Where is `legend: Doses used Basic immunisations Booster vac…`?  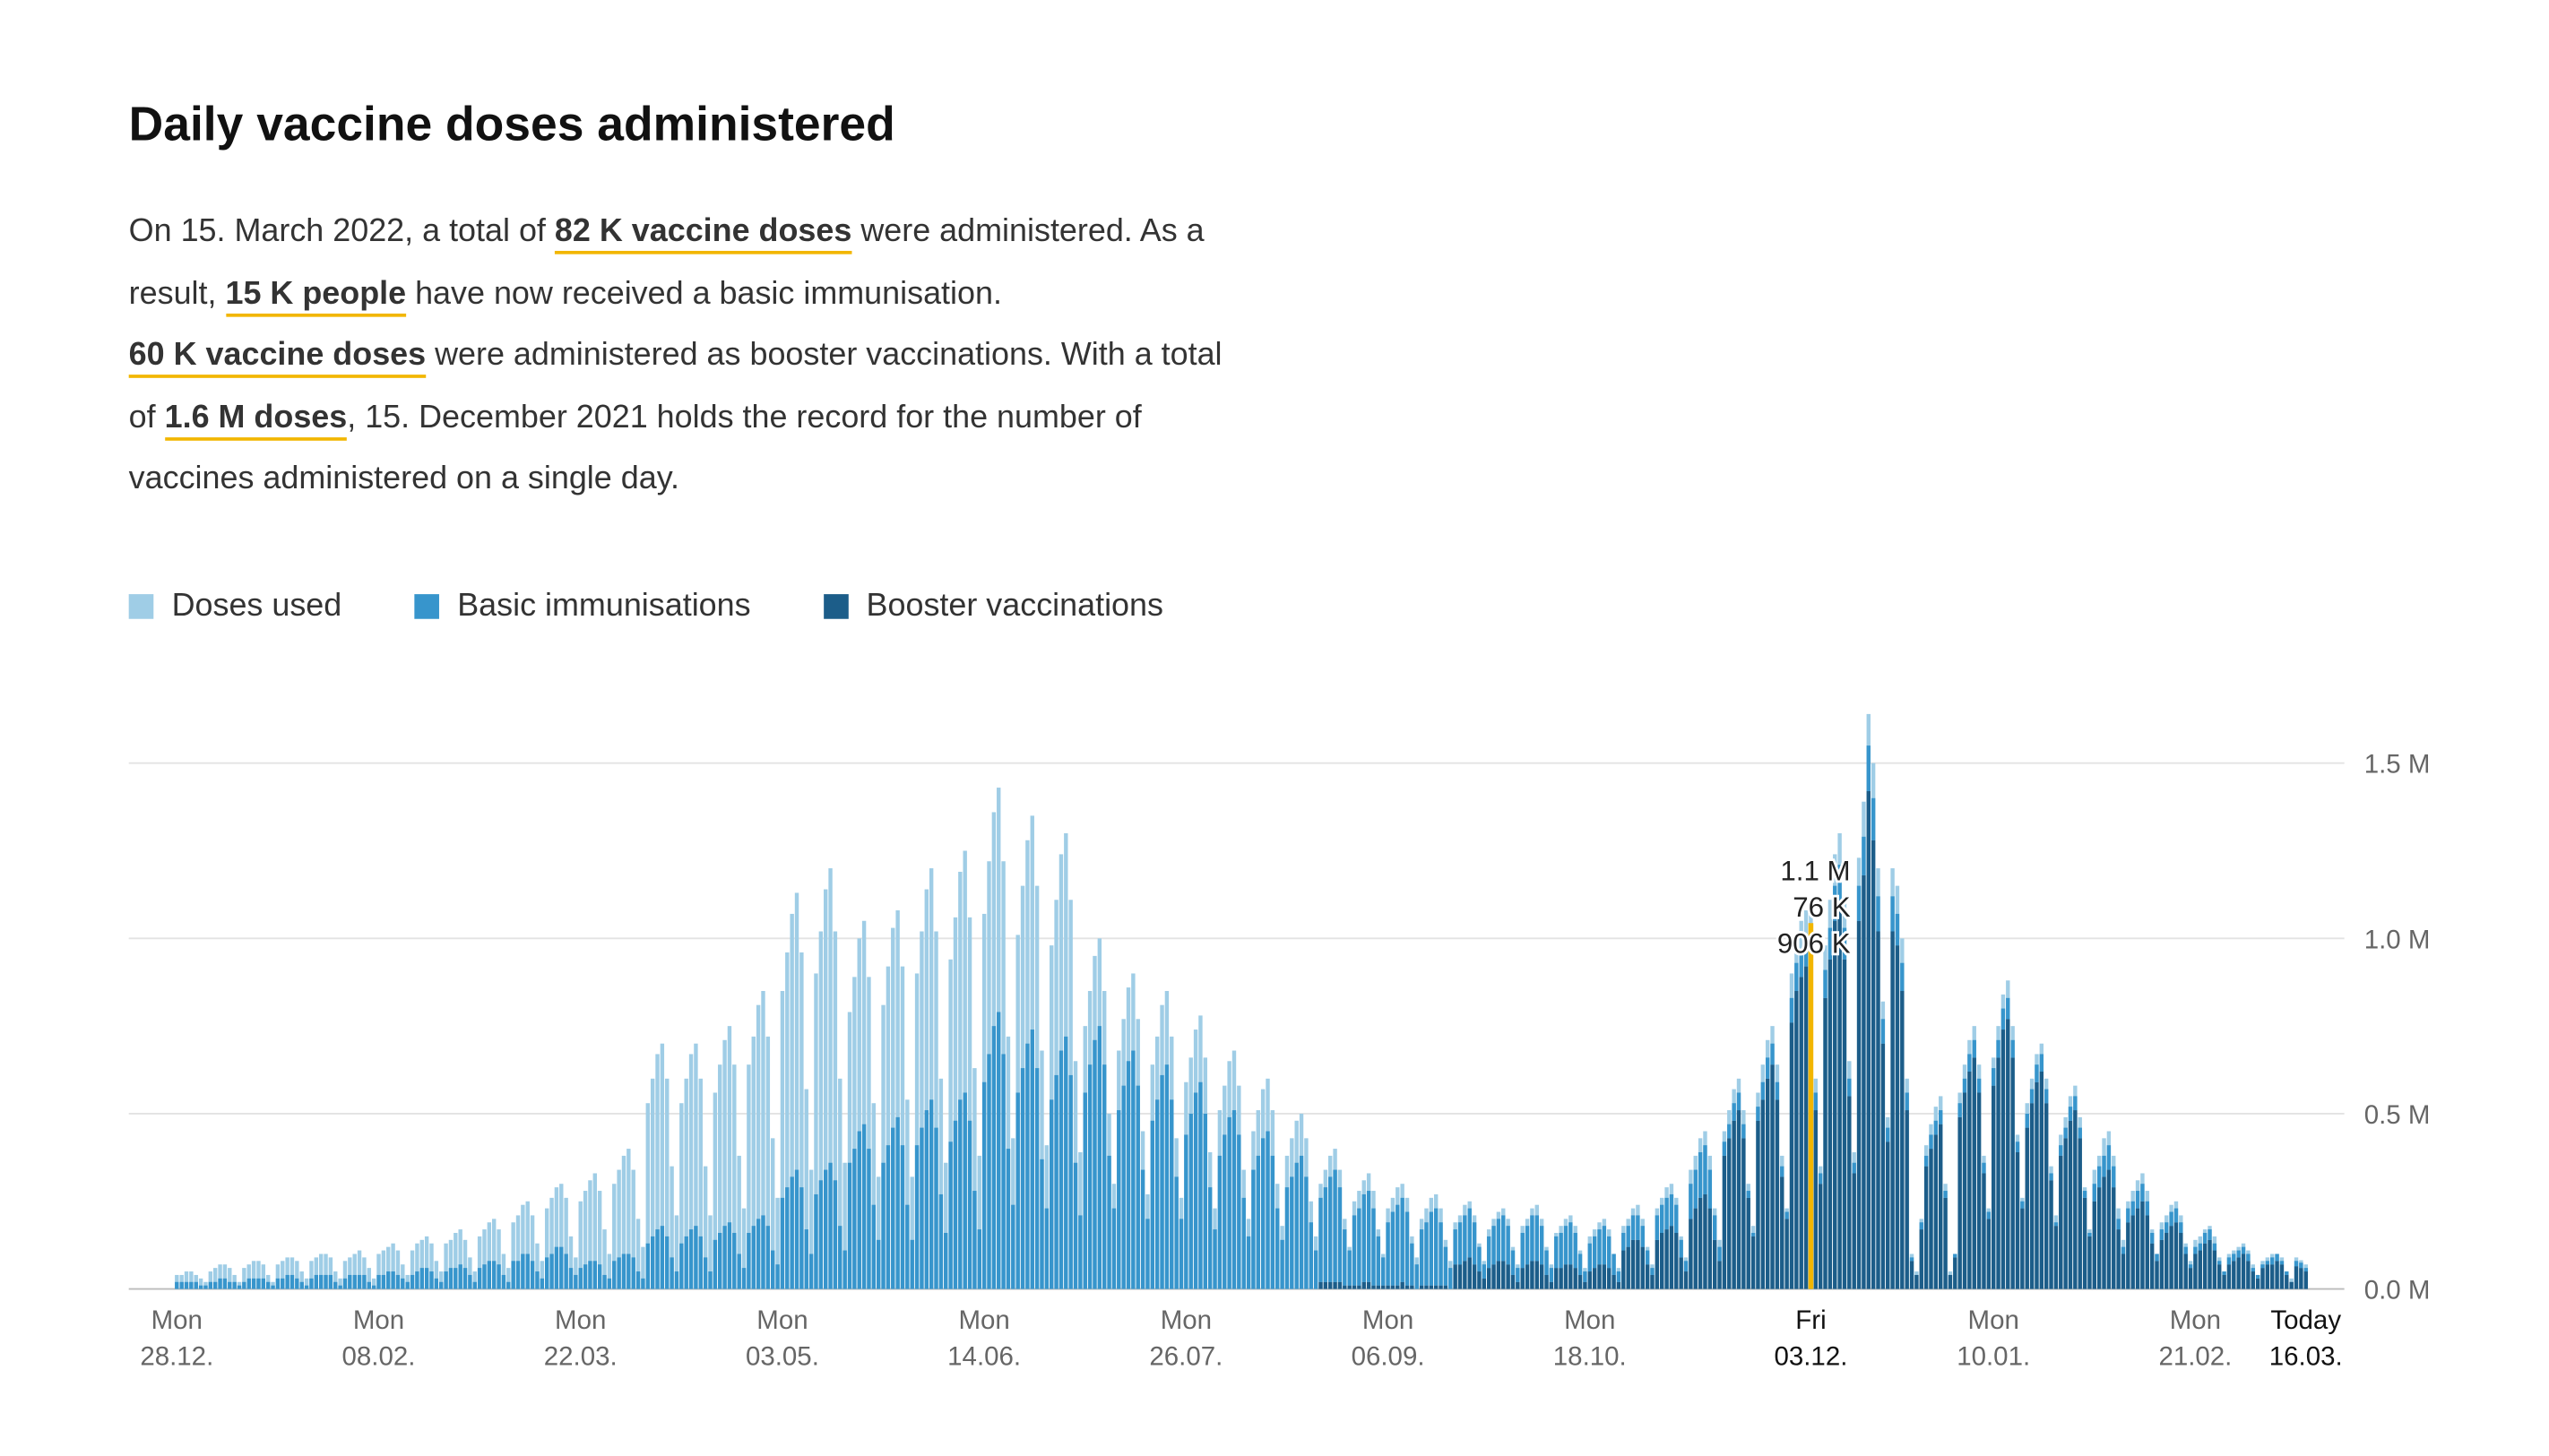
legend: Doses used Basic immunisations Booster vac… is located at coordinates (645, 606).